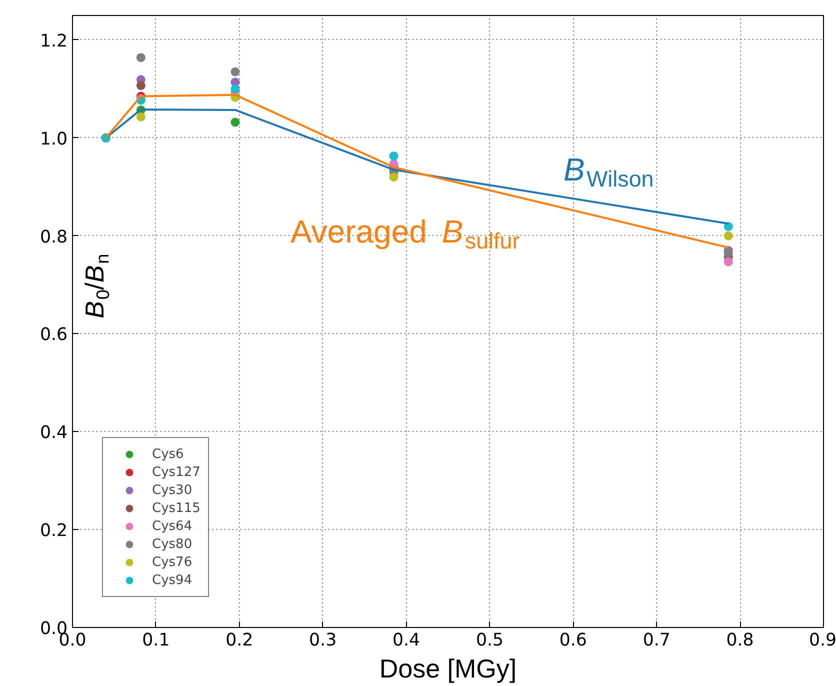 The width and height of the screenshot is (836, 686). What do you see at coordinates (156, 640) in the screenshot?
I see `x-tick-label: 0.1` at bounding box center [156, 640].